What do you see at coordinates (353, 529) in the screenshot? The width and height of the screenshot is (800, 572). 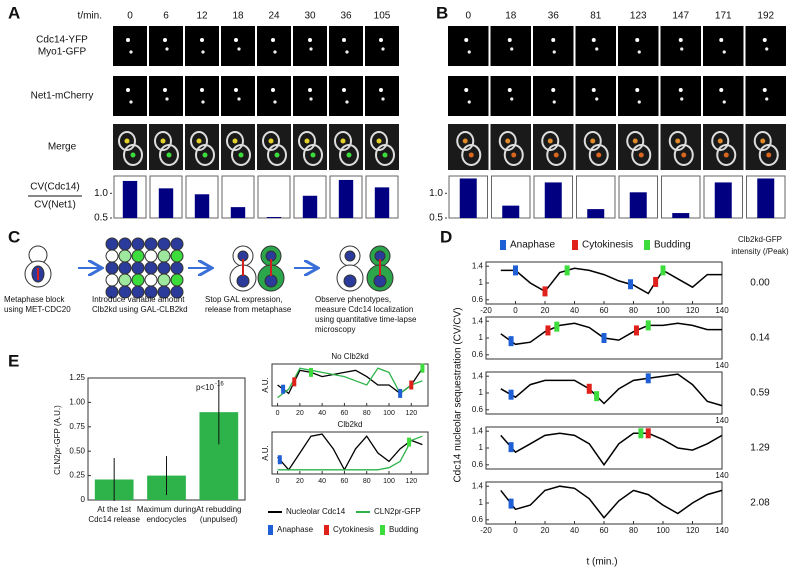 I see `legend-label: Cytokinesis` at bounding box center [353, 529].